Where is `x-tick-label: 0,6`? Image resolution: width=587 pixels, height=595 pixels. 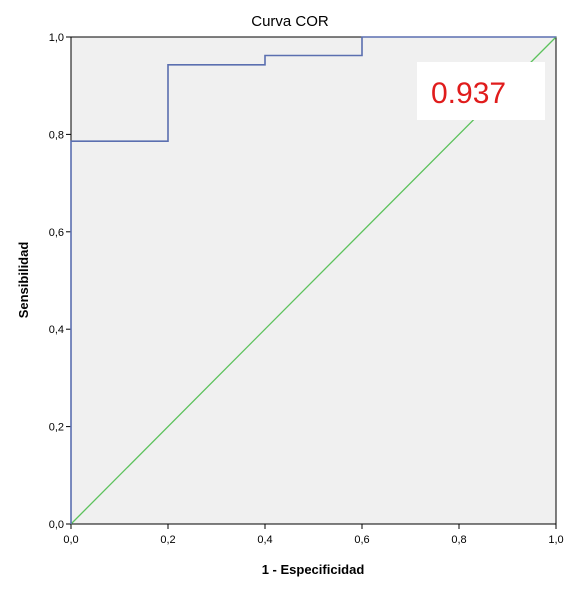 x-tick-label: 0,6 is located at coordinates (361, 540).